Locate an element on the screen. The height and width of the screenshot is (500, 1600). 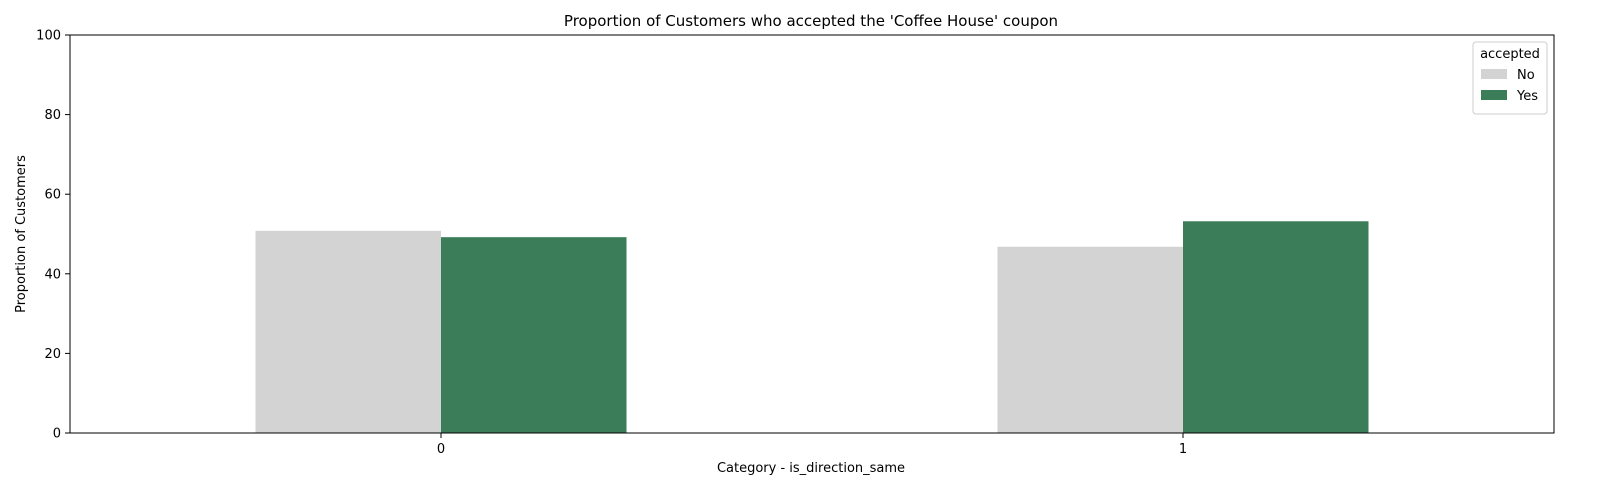
legend-label-yes: Yes is located at coordinates (1527, 96).